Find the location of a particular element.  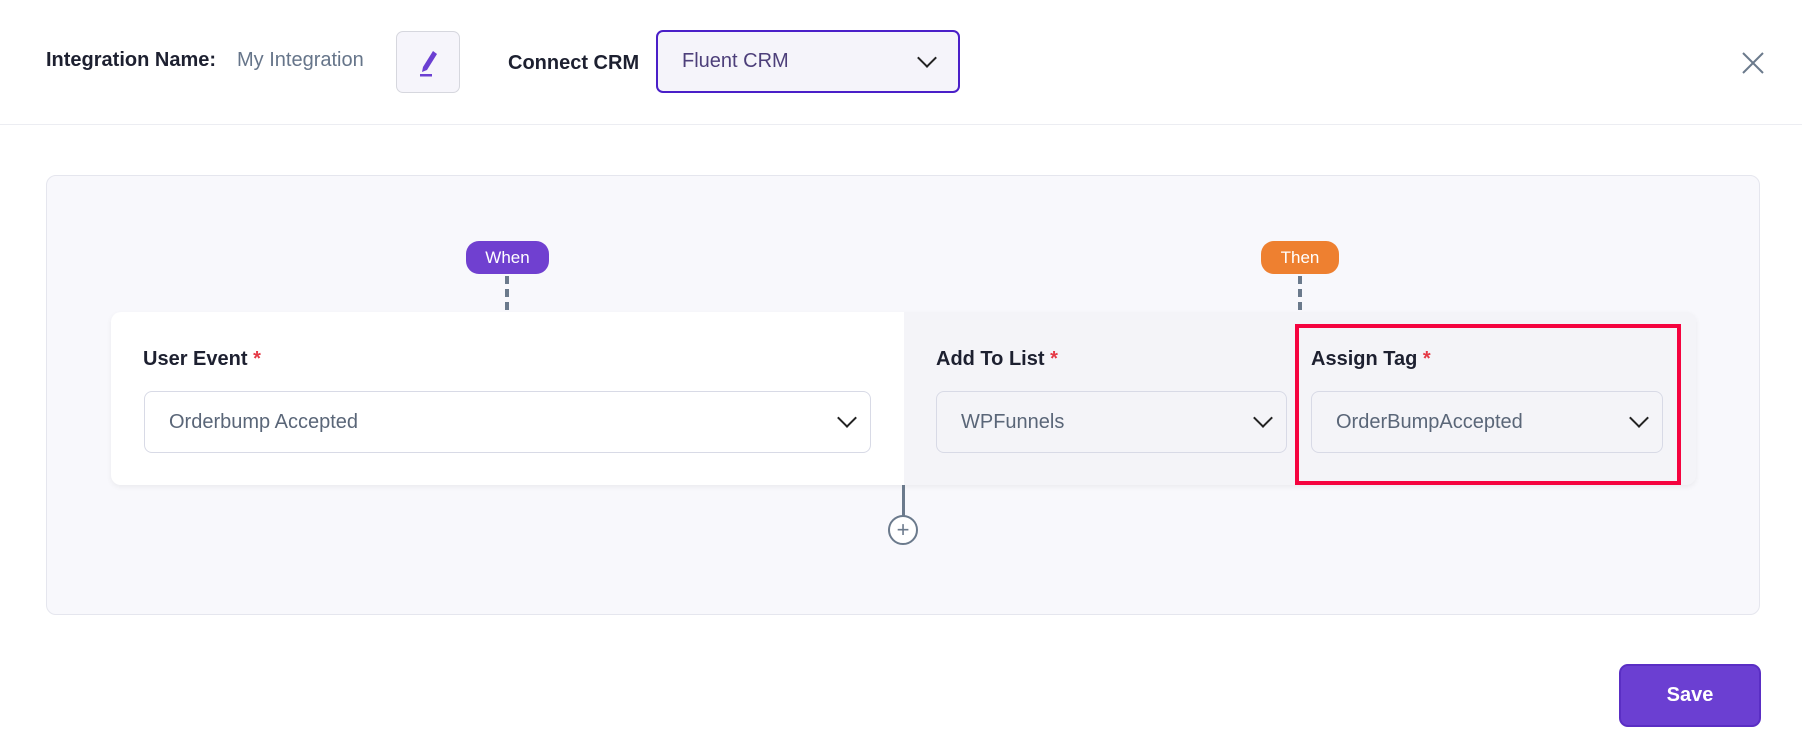

plus-icon: + is located at coordinates (903, 529).